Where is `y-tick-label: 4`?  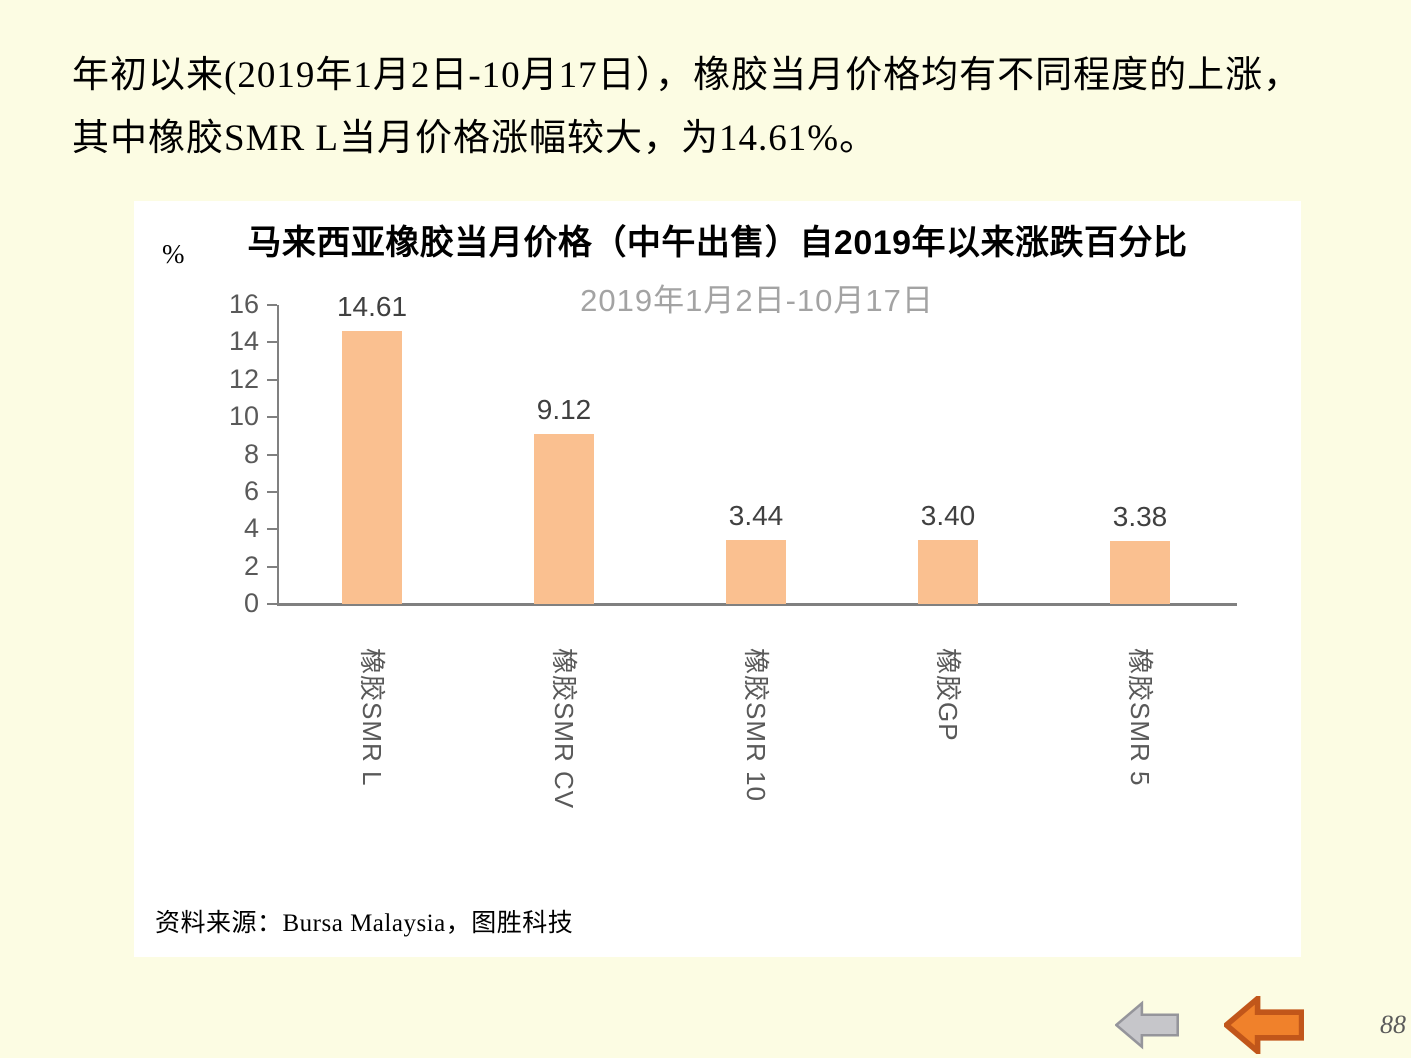 y-tick-label: 4 is located at coordinates (251, 528).